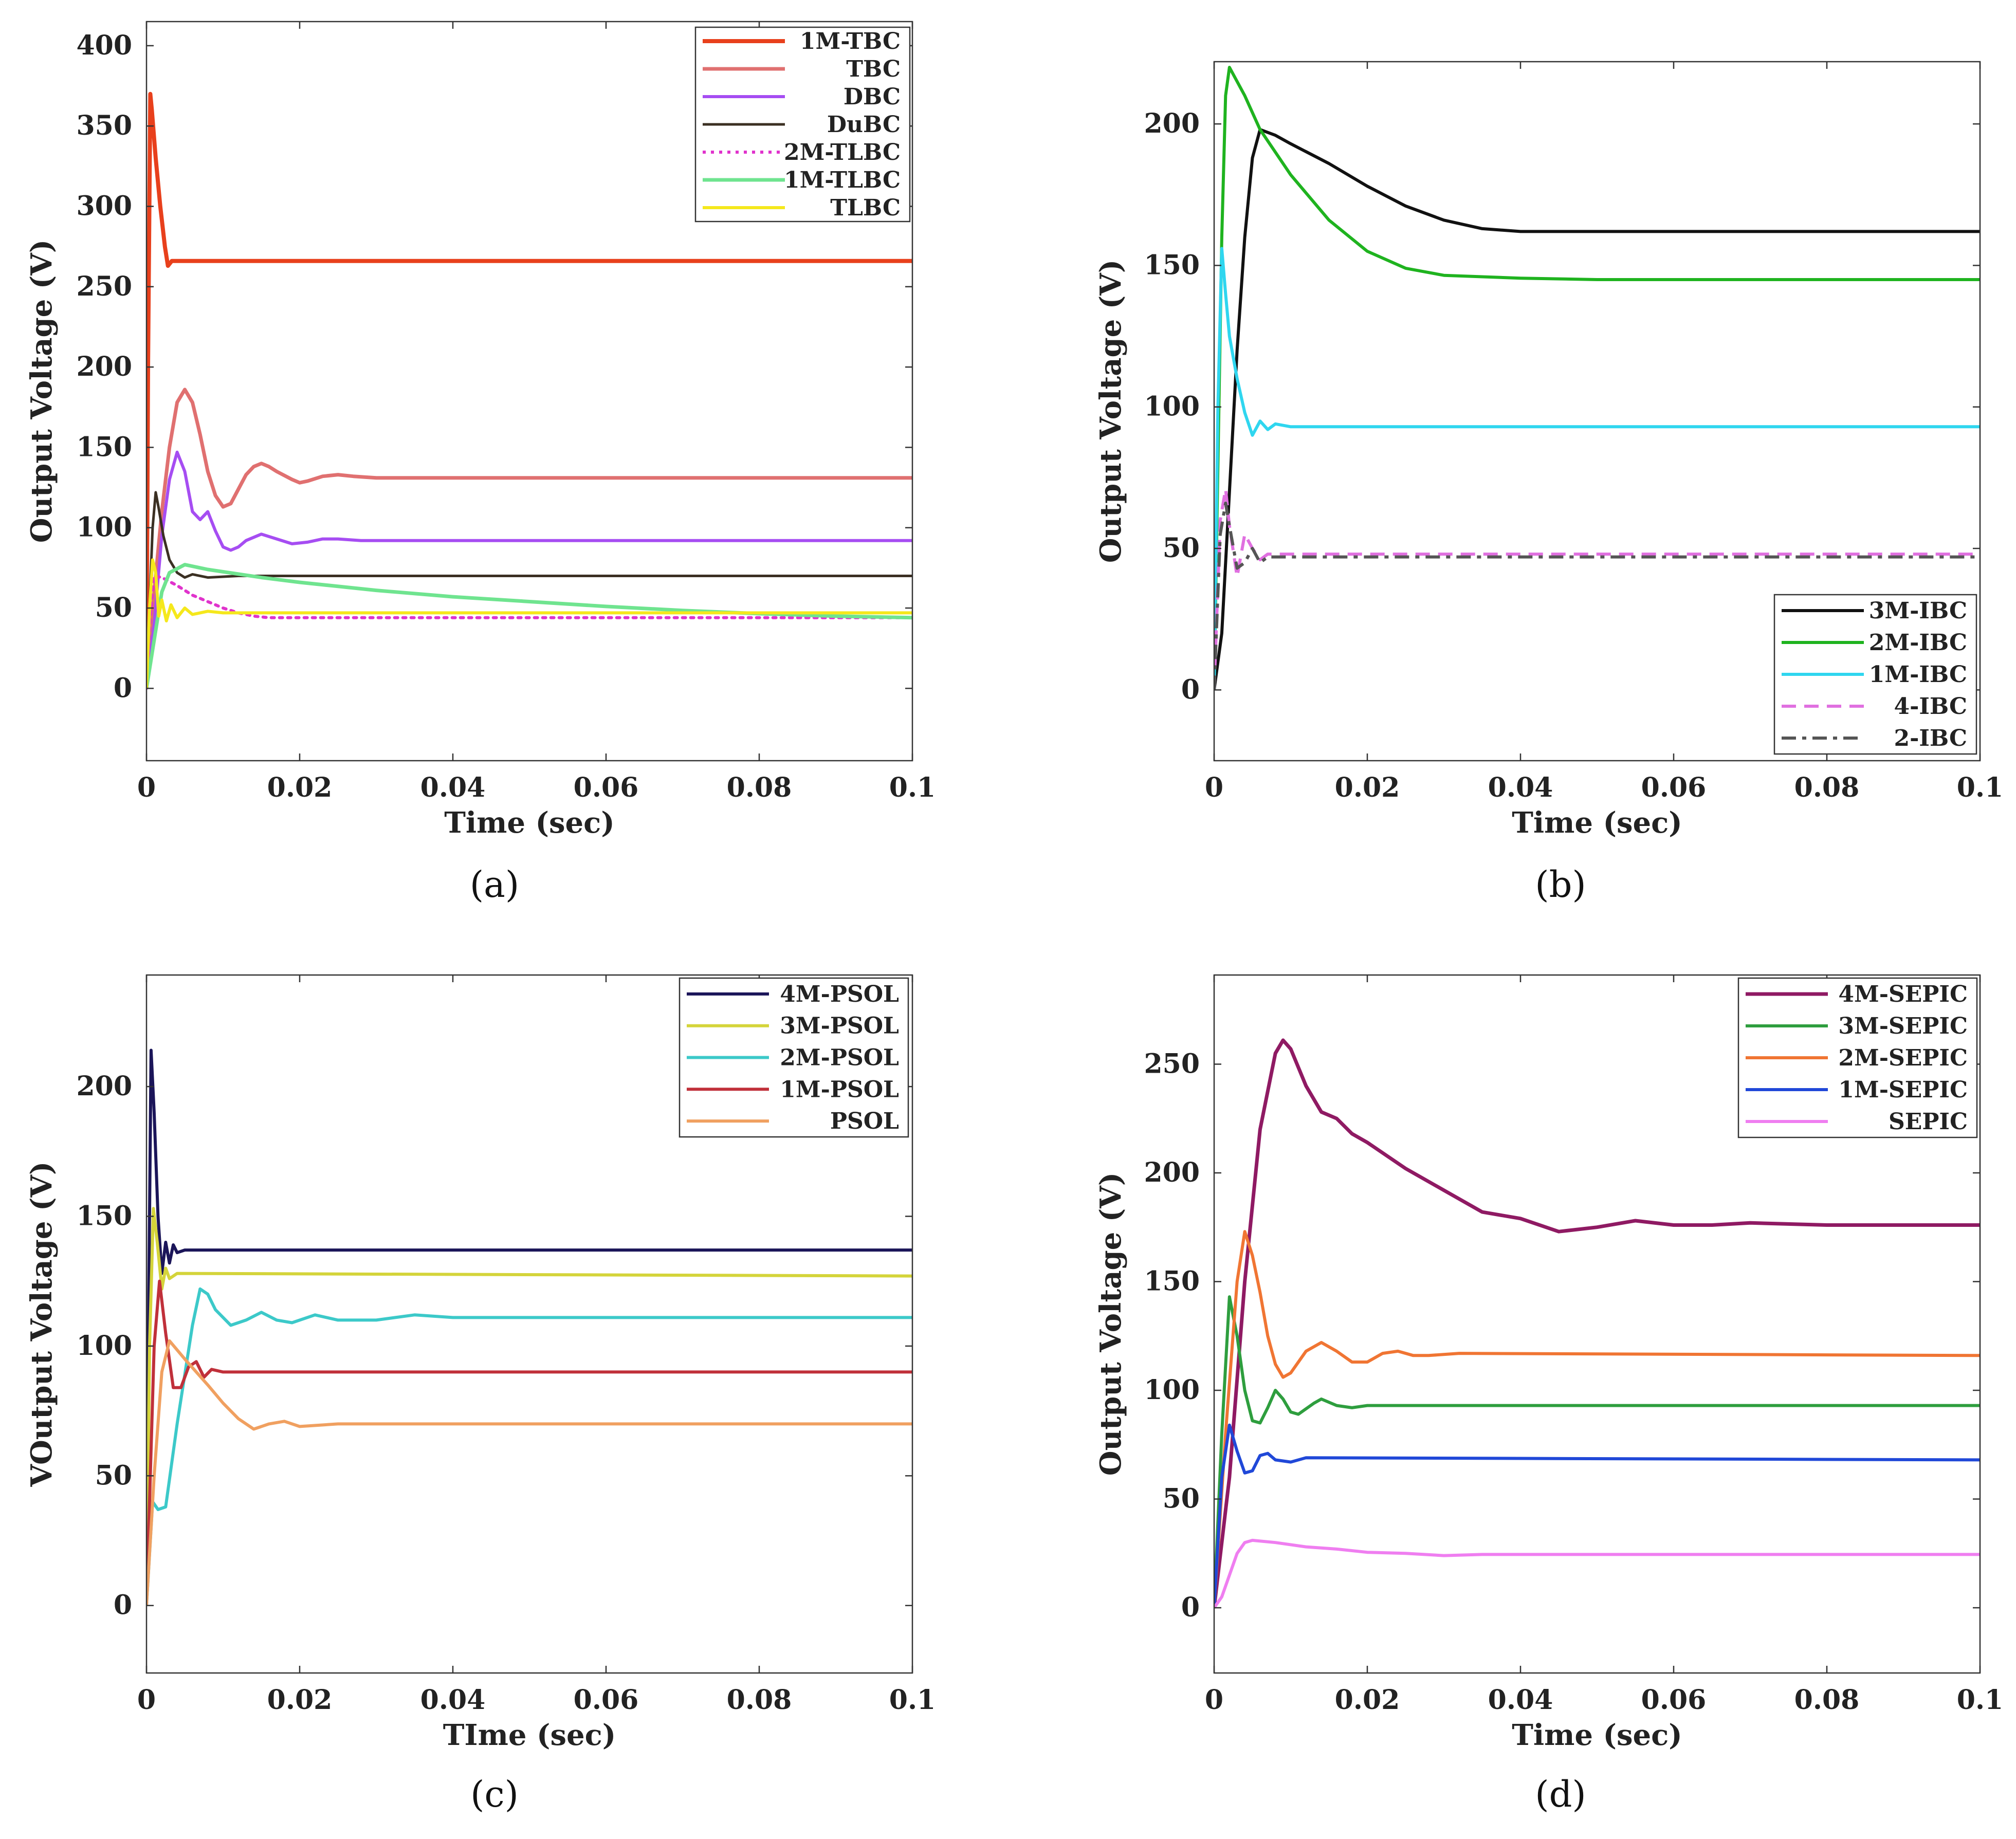  What do you see at coordinates (1930, 738) in the screenshot?
I see `legend-label: 2-IBC` at bounding box center [1930, 738].